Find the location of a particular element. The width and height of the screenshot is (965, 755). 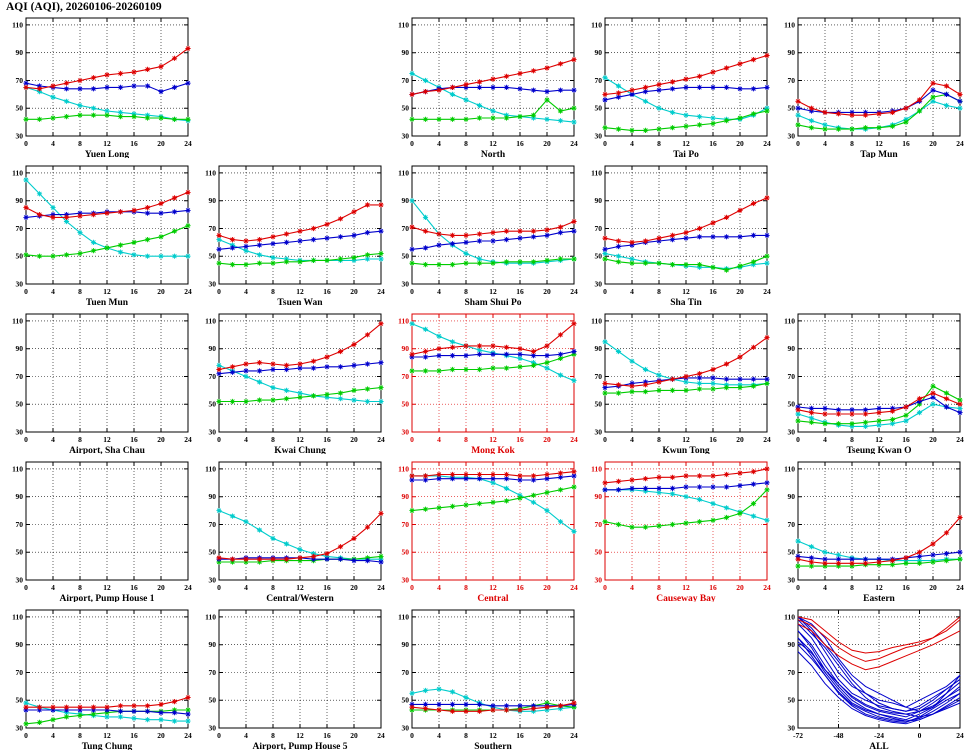

station-label: Sha Tin is located at coordinates (686, 302).